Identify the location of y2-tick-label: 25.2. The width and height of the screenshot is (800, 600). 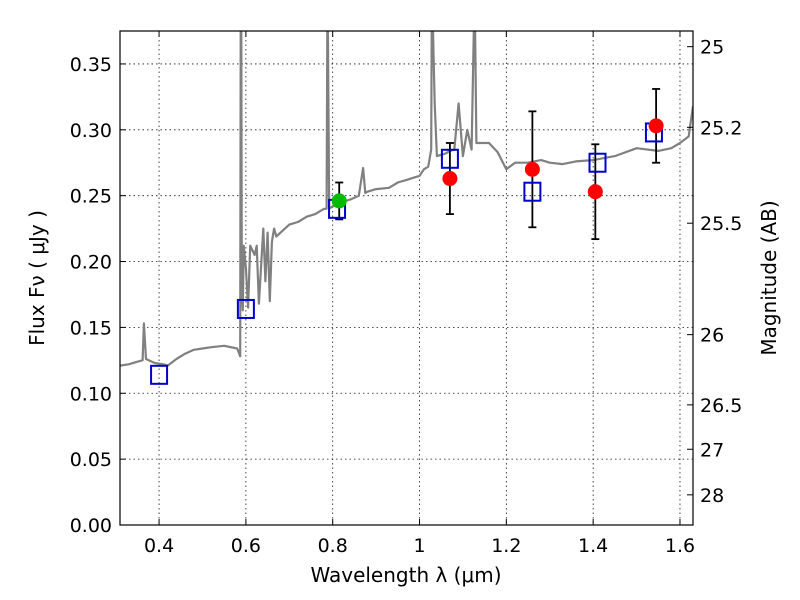
(721, 128).